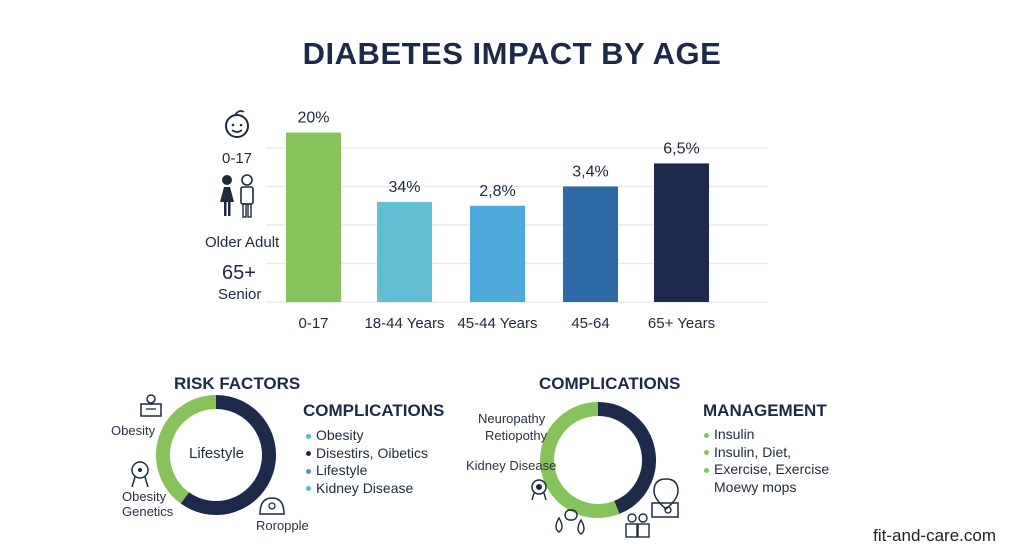  Describe the element at coordinates (151, 408) in the screenshot. I see `obesity-icon` at that location.